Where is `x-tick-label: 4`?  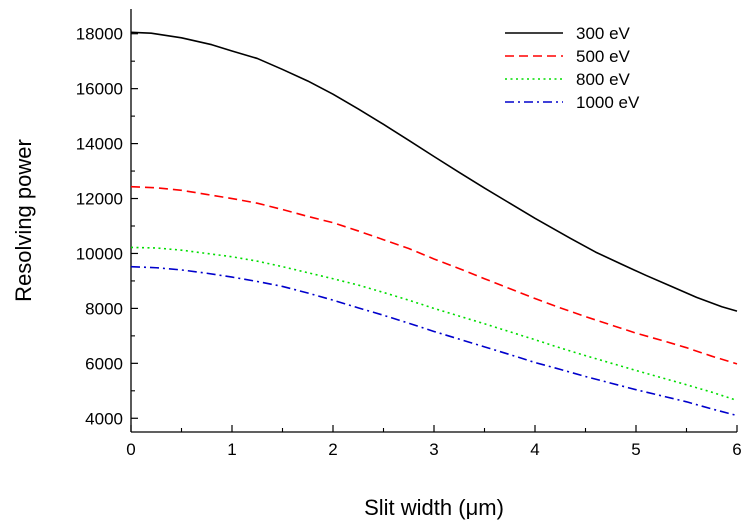
x-tick-label: 4 is located at coordinates (534, 449).